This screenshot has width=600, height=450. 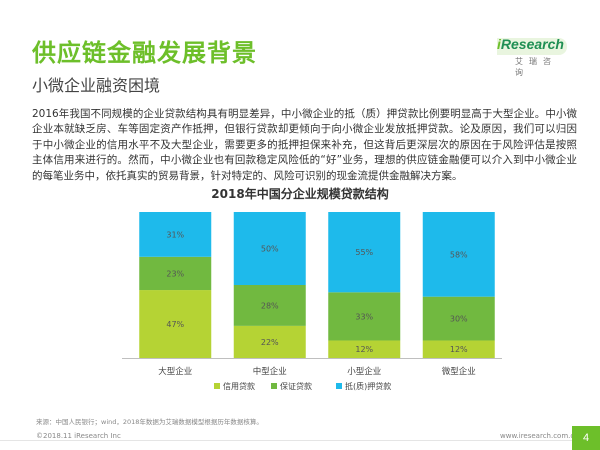 I want to click on legend-label: 保证贷款, so click(x=296, y=386).